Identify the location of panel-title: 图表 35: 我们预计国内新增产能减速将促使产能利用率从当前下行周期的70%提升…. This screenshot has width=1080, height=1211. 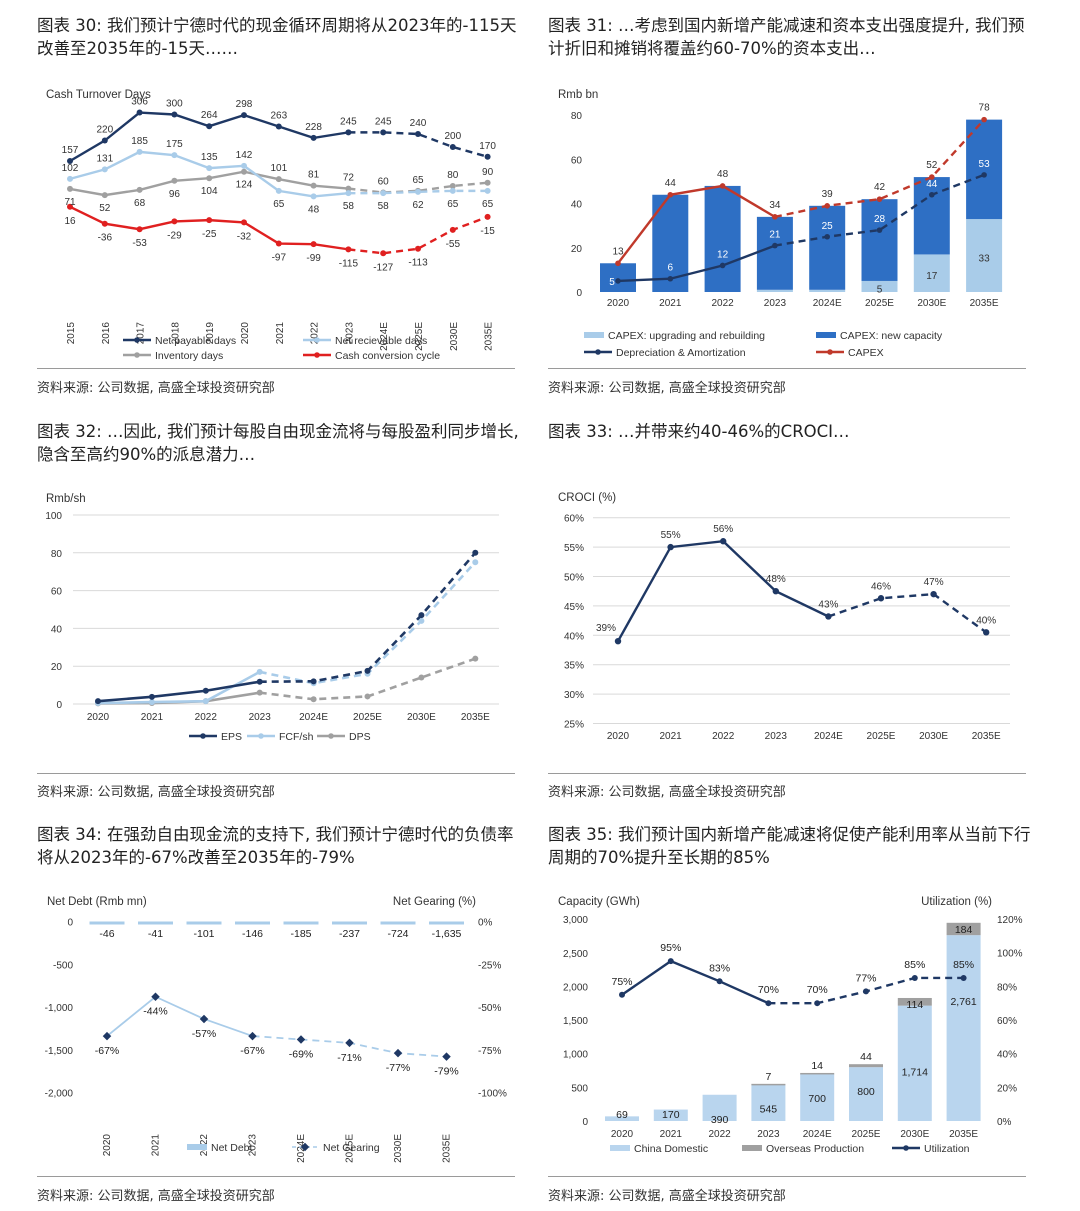
(789, 846).